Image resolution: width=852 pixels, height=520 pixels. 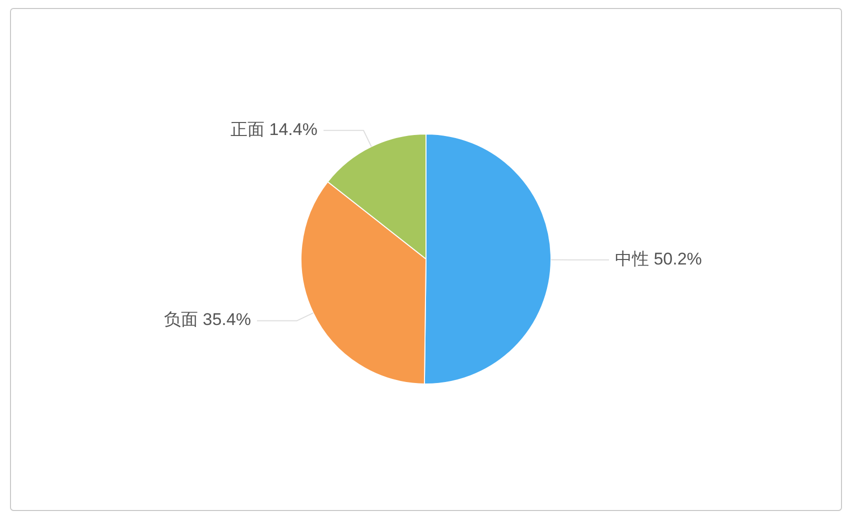 I want to click on slice-label: 正面 14.4%, so click(x=274, y=129).